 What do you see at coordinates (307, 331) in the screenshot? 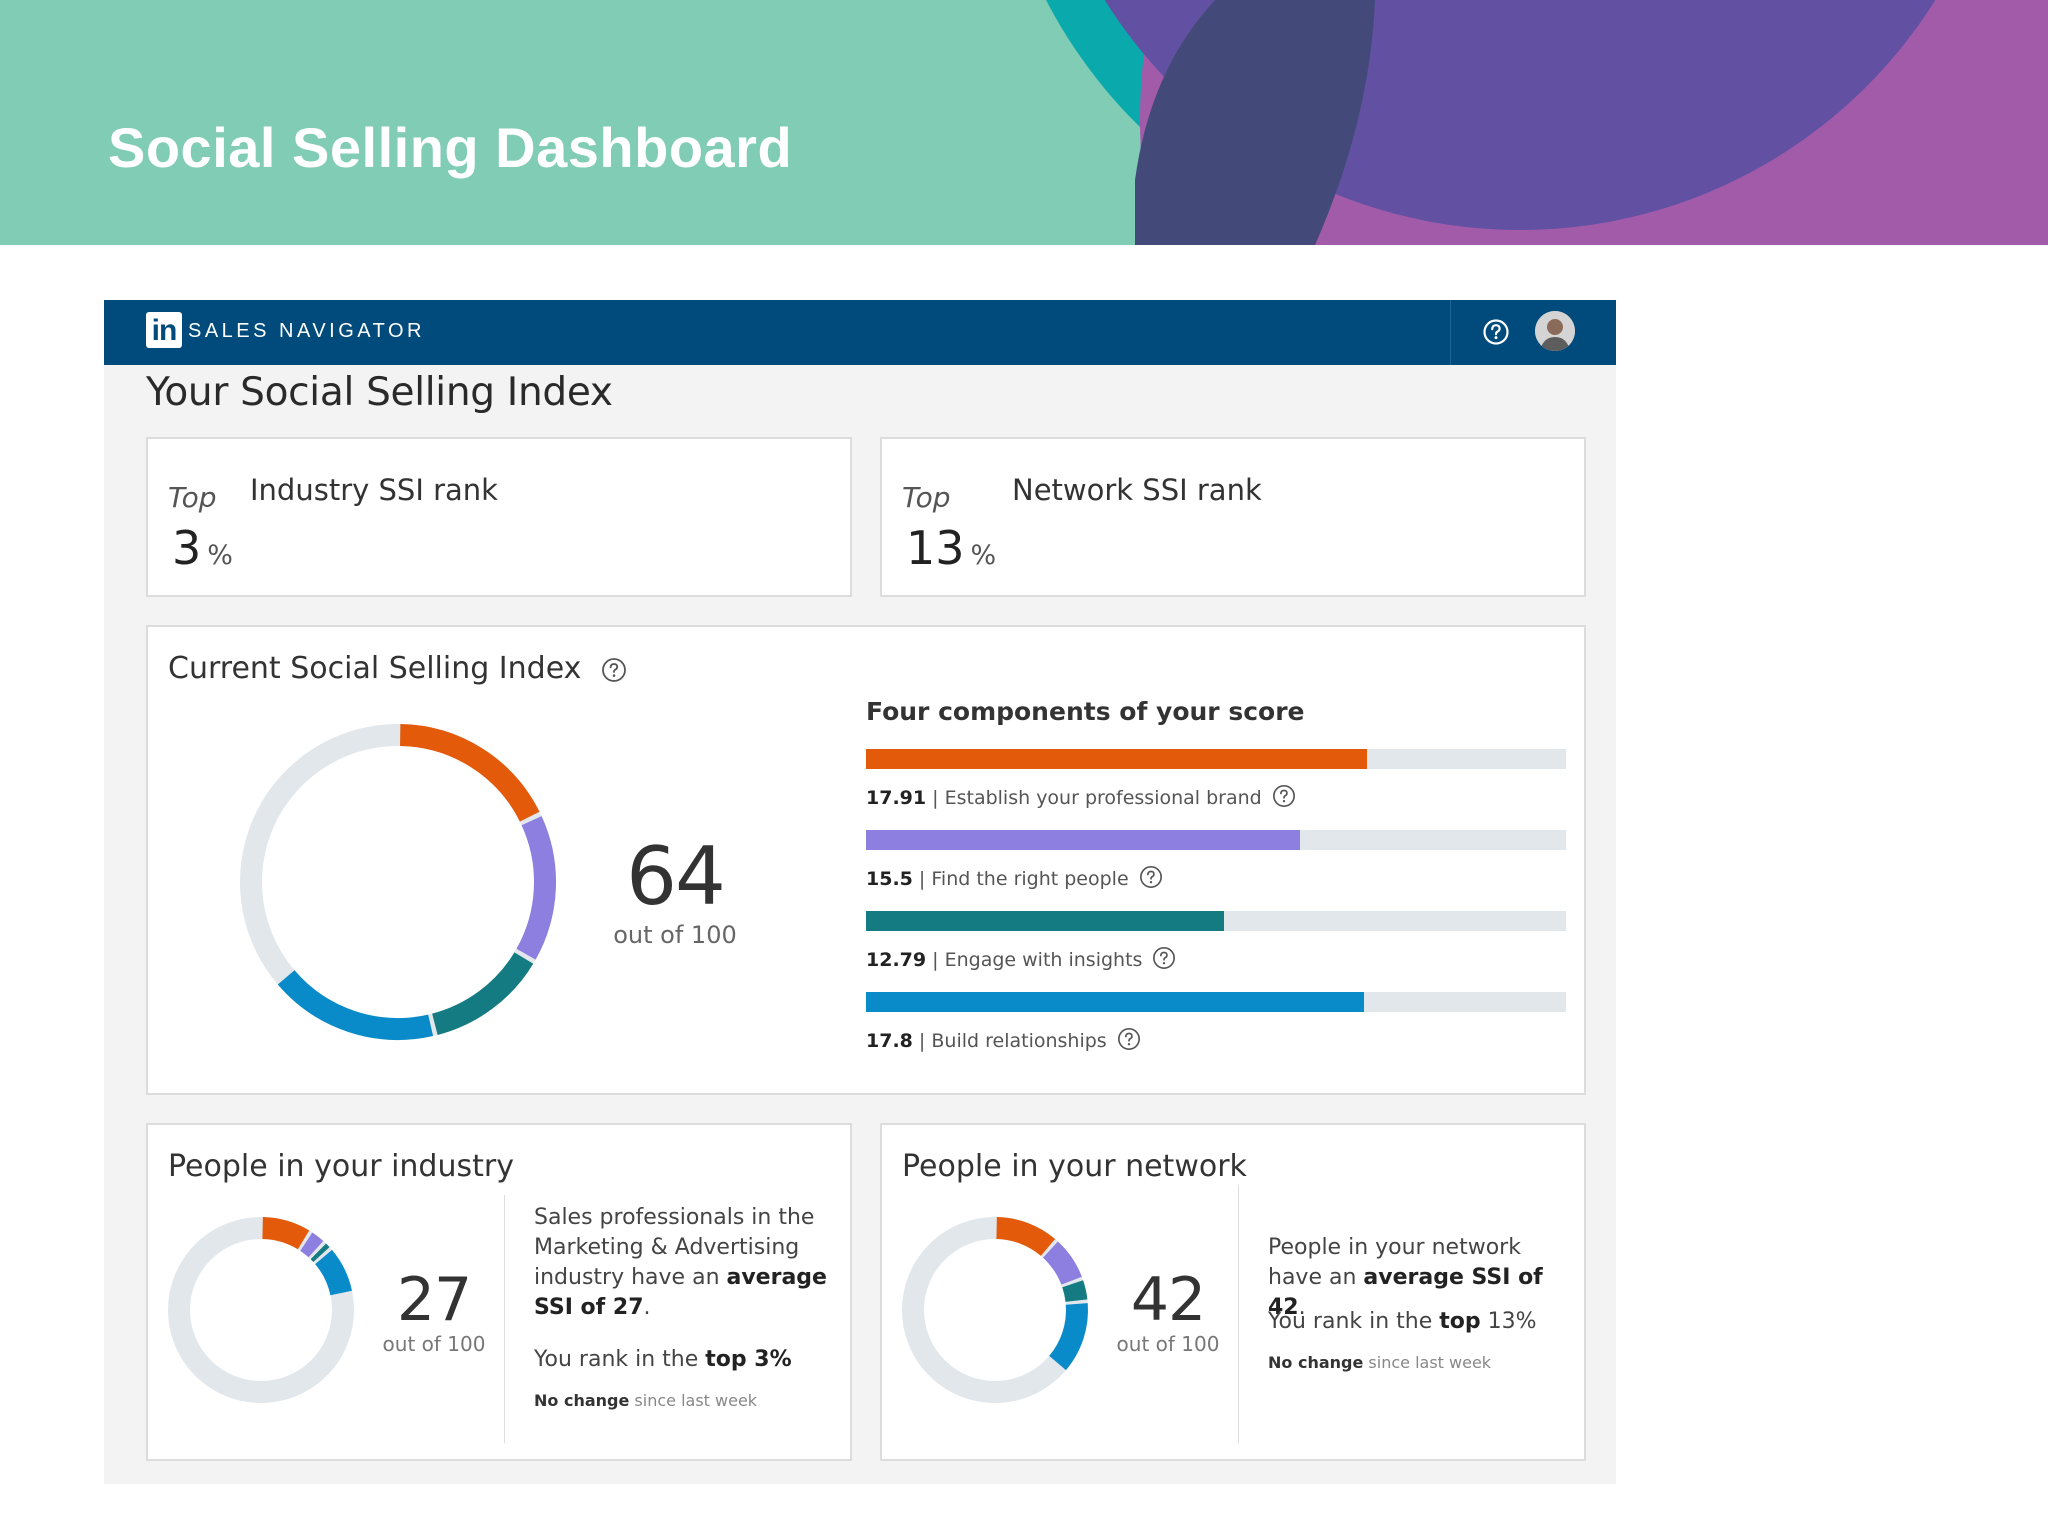
I see `product-name: SALES NAVIGATOR` at bounding box center [307, 331].